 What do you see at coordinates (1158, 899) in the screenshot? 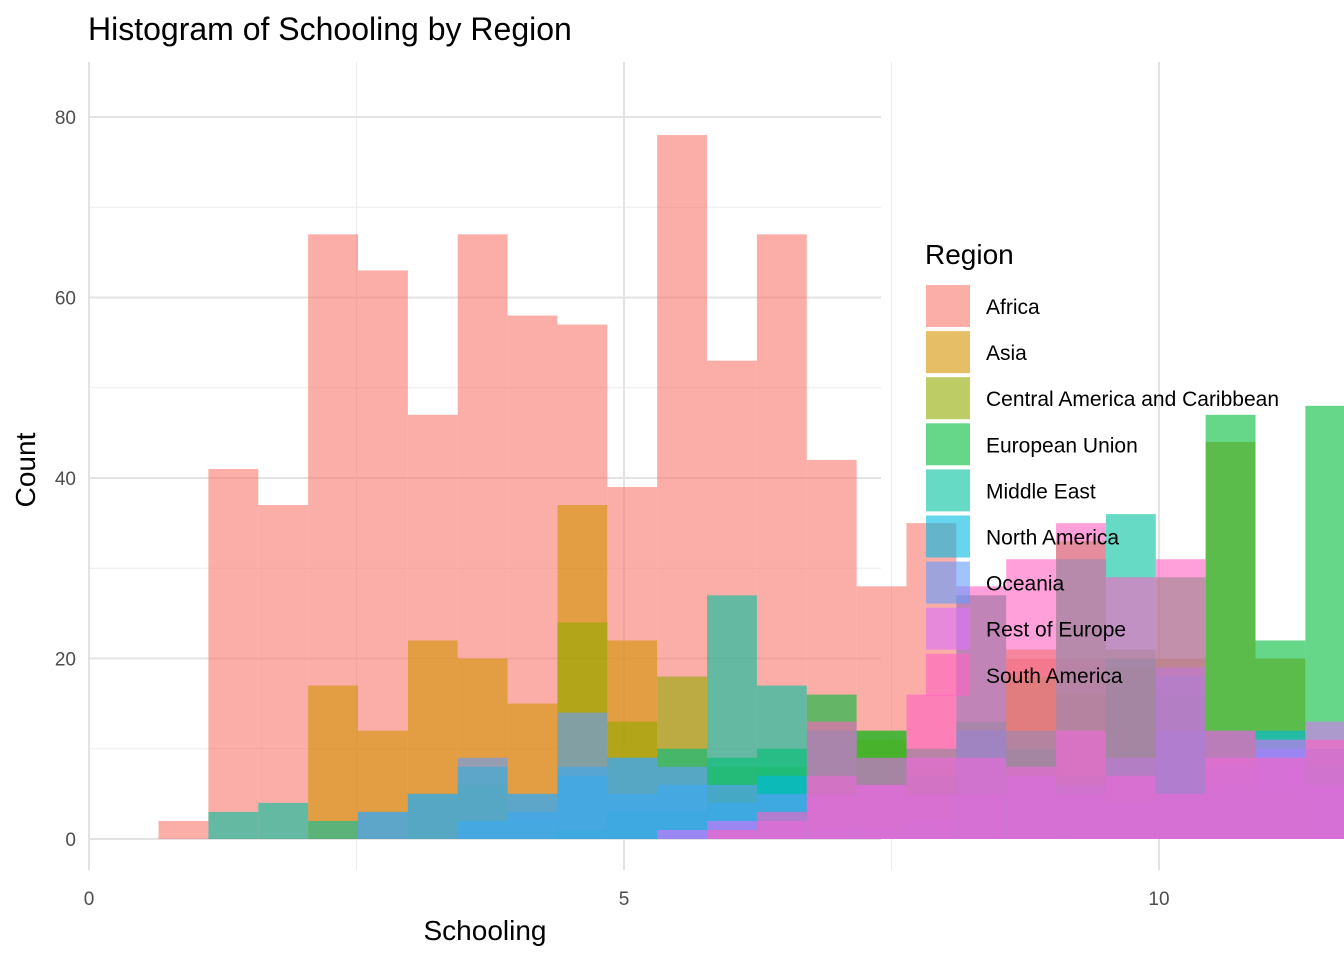
I see `x-tick-label: 10` at bounding box center [1158, 899].